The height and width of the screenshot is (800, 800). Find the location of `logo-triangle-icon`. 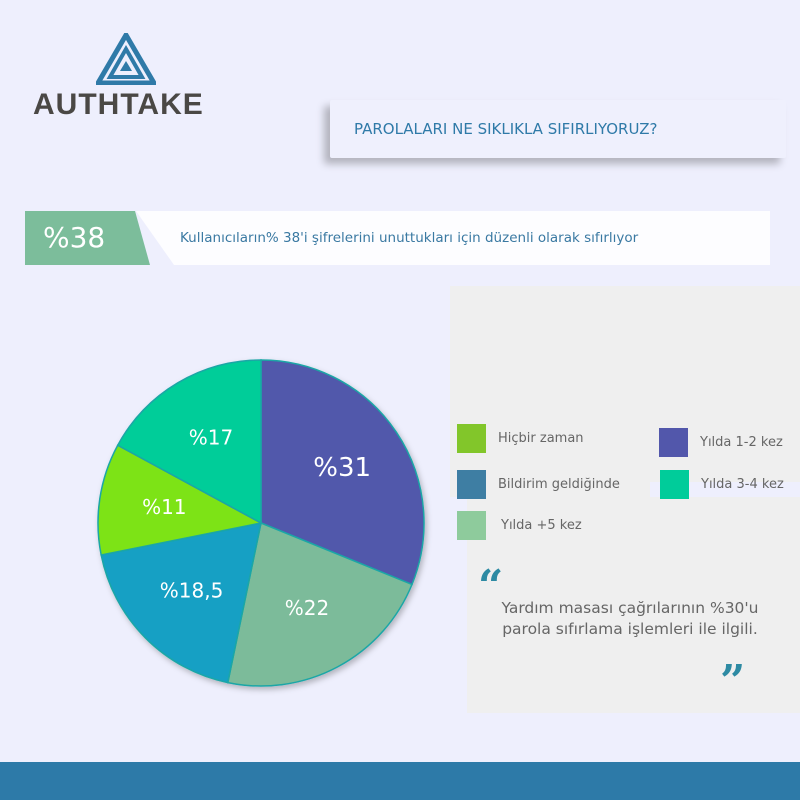

logo-triangle-icon is located at coordinates (126, 58).